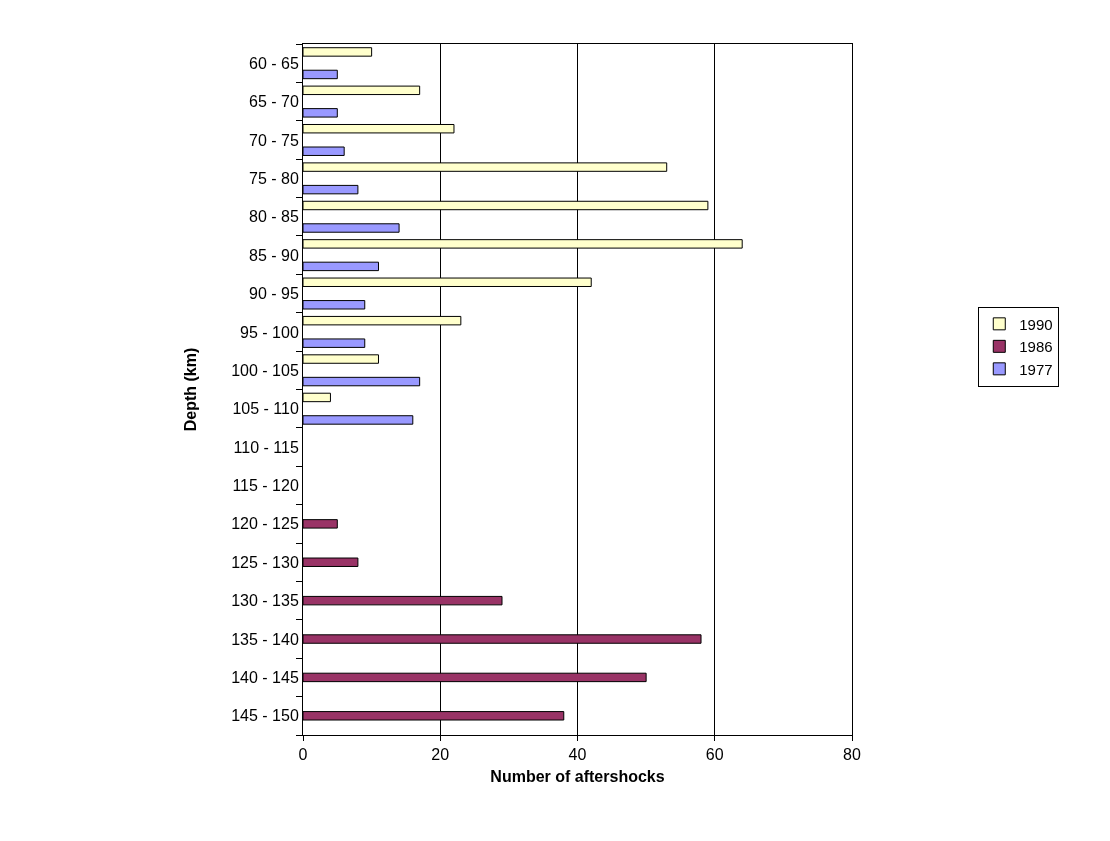 Image resolution: width=1110 pixels, height=841 pixels. What do you see at coordinates (265, 716) in the screenshot?
I see `y-tick-label: 145 - 150` at bounding box center [265, 716].